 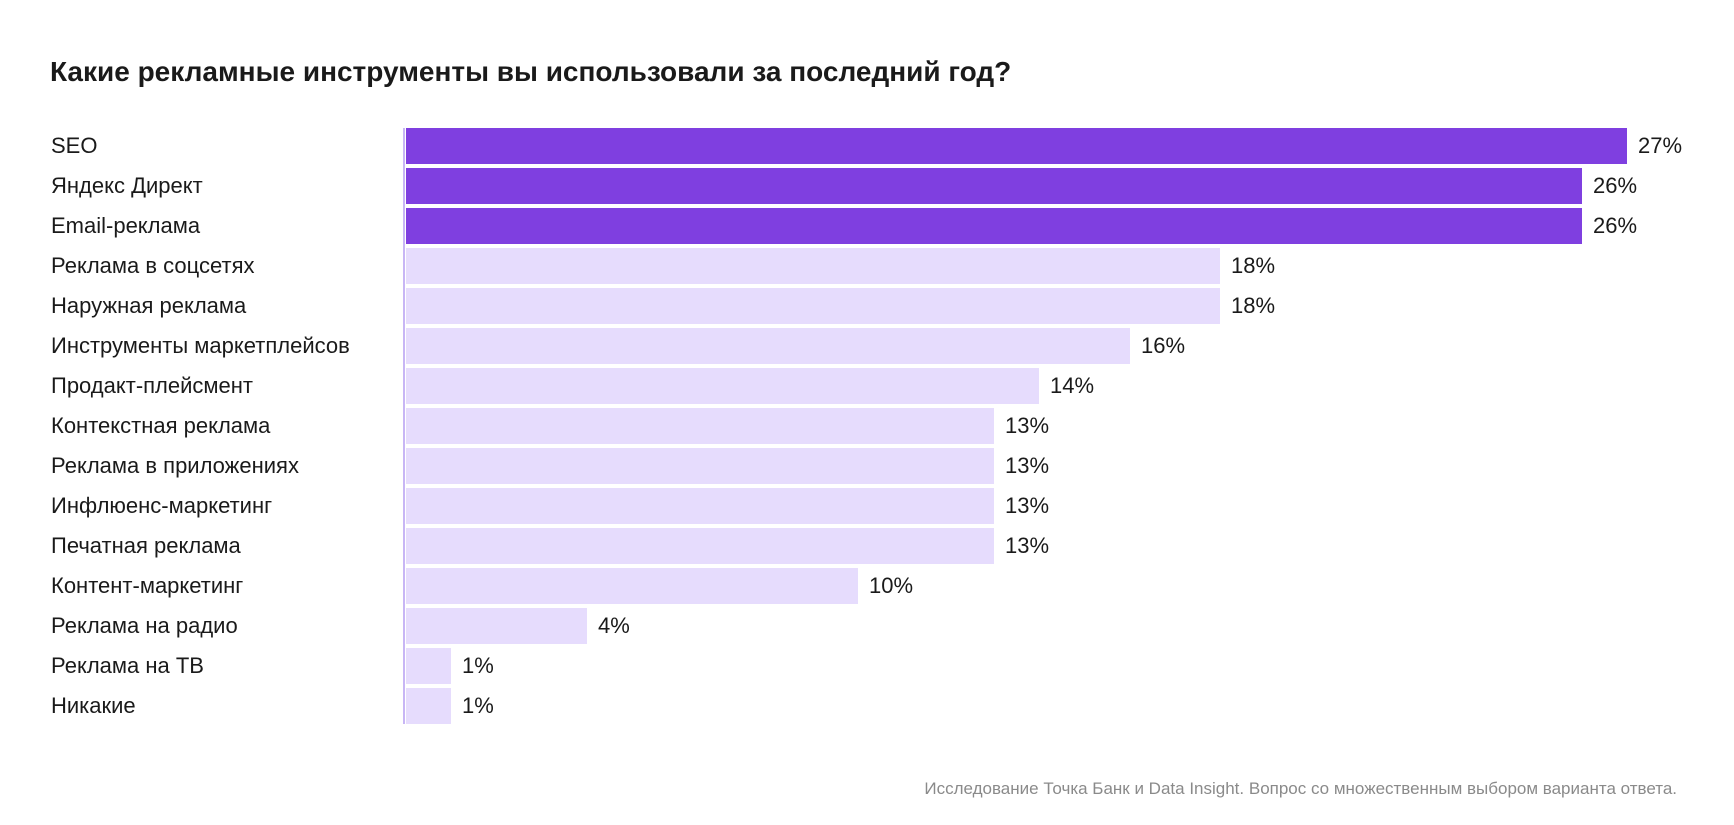 What do you see at coordinates (1072, 385) in the screenshot?
I see `value-label: 14%` at bounding box center [1072, 385].